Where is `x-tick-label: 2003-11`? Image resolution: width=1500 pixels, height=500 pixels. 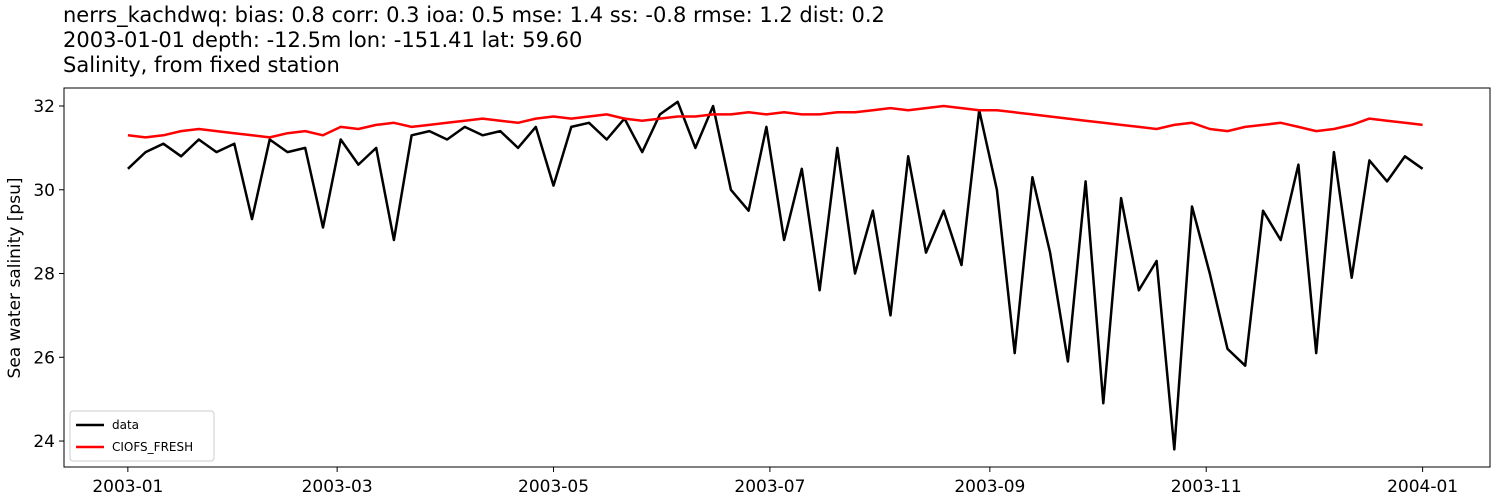 x-tick-label: 2003-11 is located at coordinates (1206, 487).